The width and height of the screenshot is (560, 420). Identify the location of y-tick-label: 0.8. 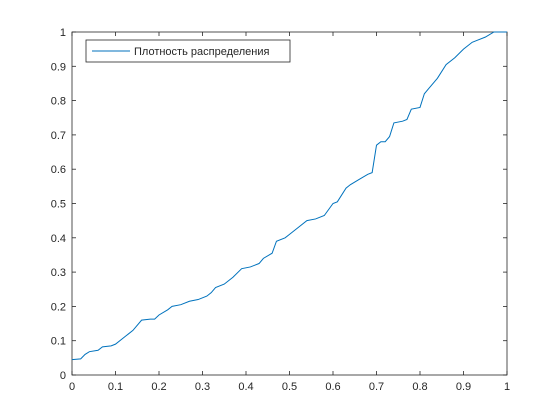
(58, 102).